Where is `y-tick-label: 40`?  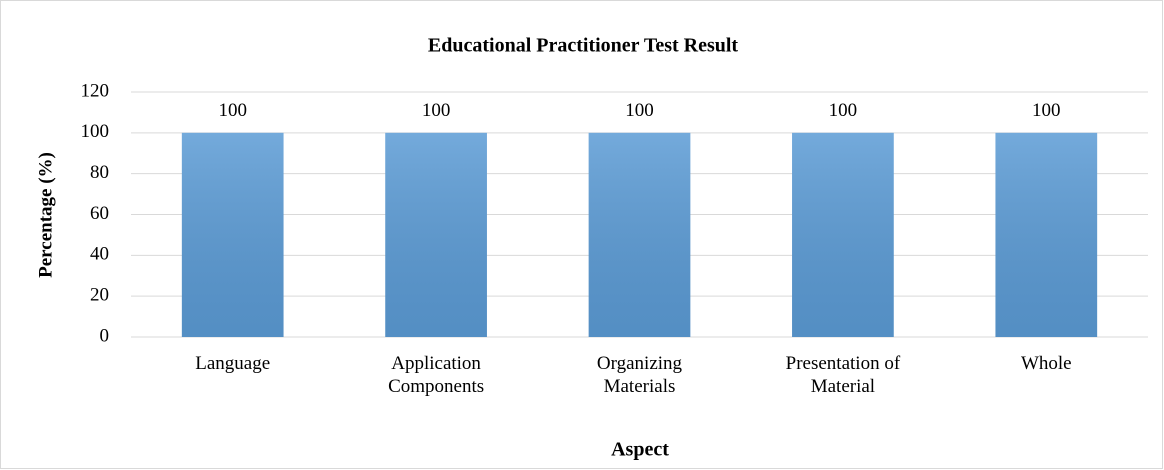
y-tick-label: 40 is located at coordinates (99, 254).